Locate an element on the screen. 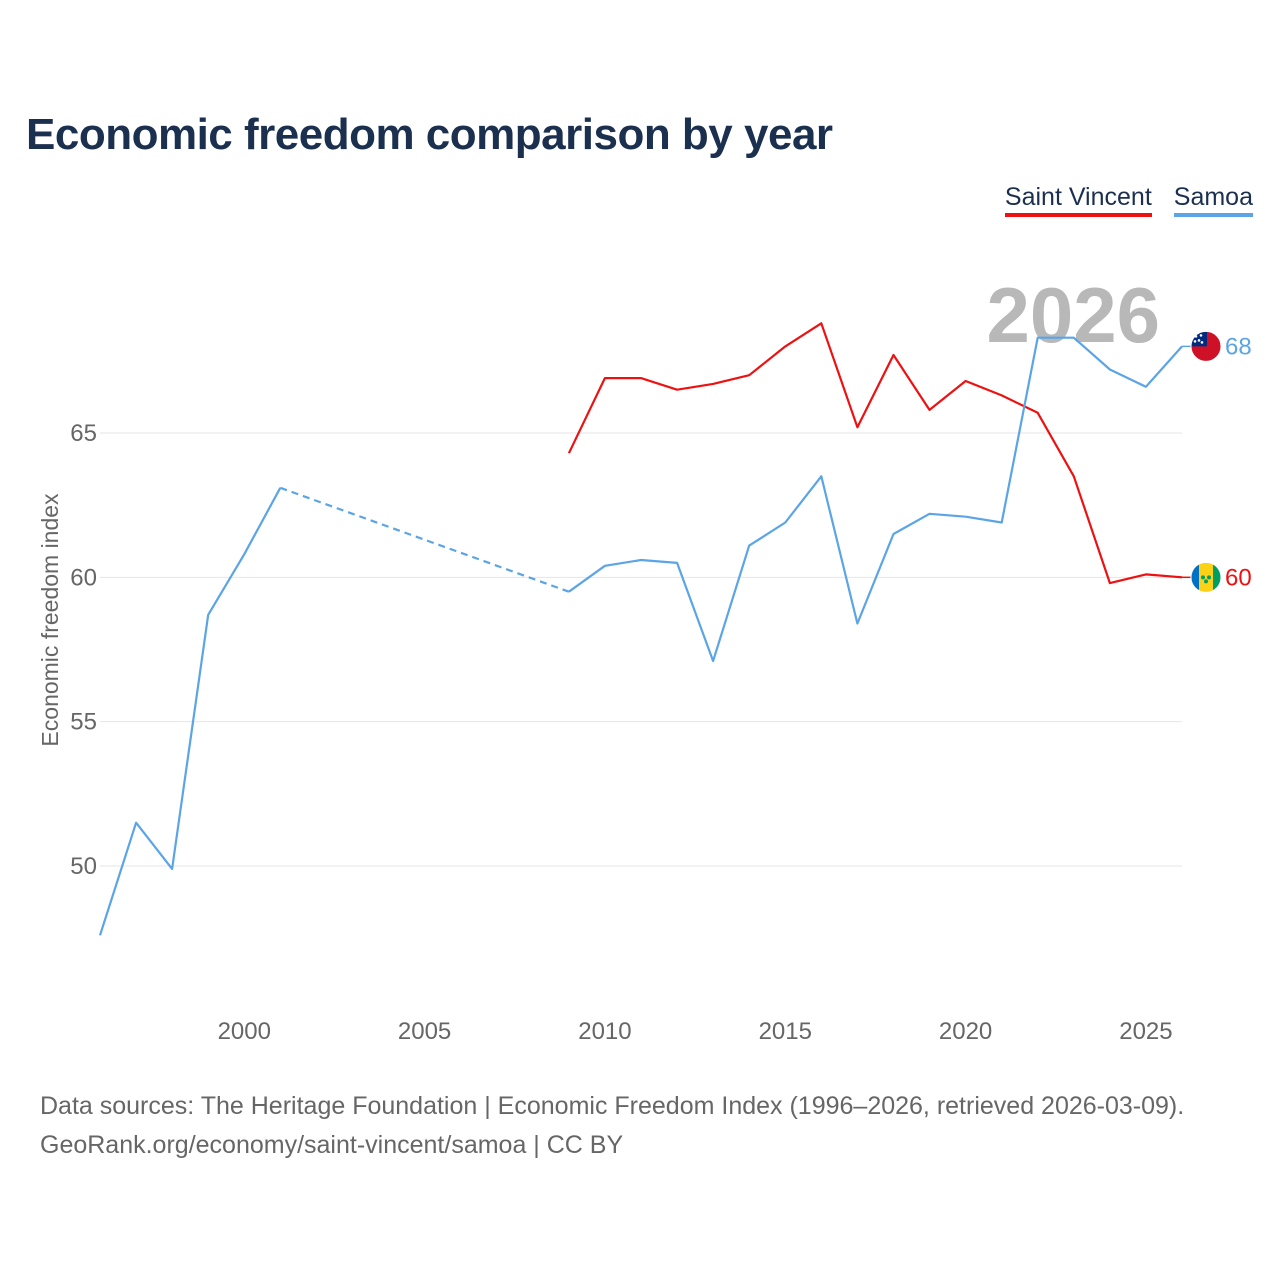  legend-item-saint-vincent: Saint Vincent is located at coordinates (1078, 200).